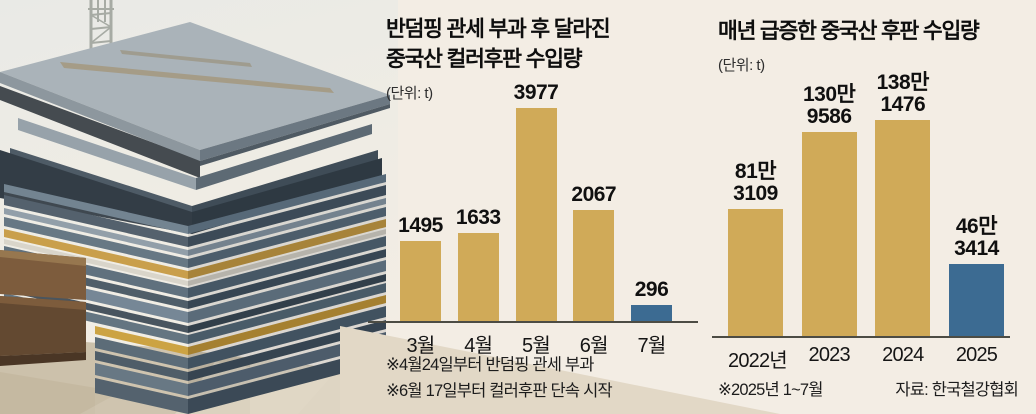 The width and height of the screenshot is (1036, 414). I want to click on bar-value-label: 2067, so click(594, 194).